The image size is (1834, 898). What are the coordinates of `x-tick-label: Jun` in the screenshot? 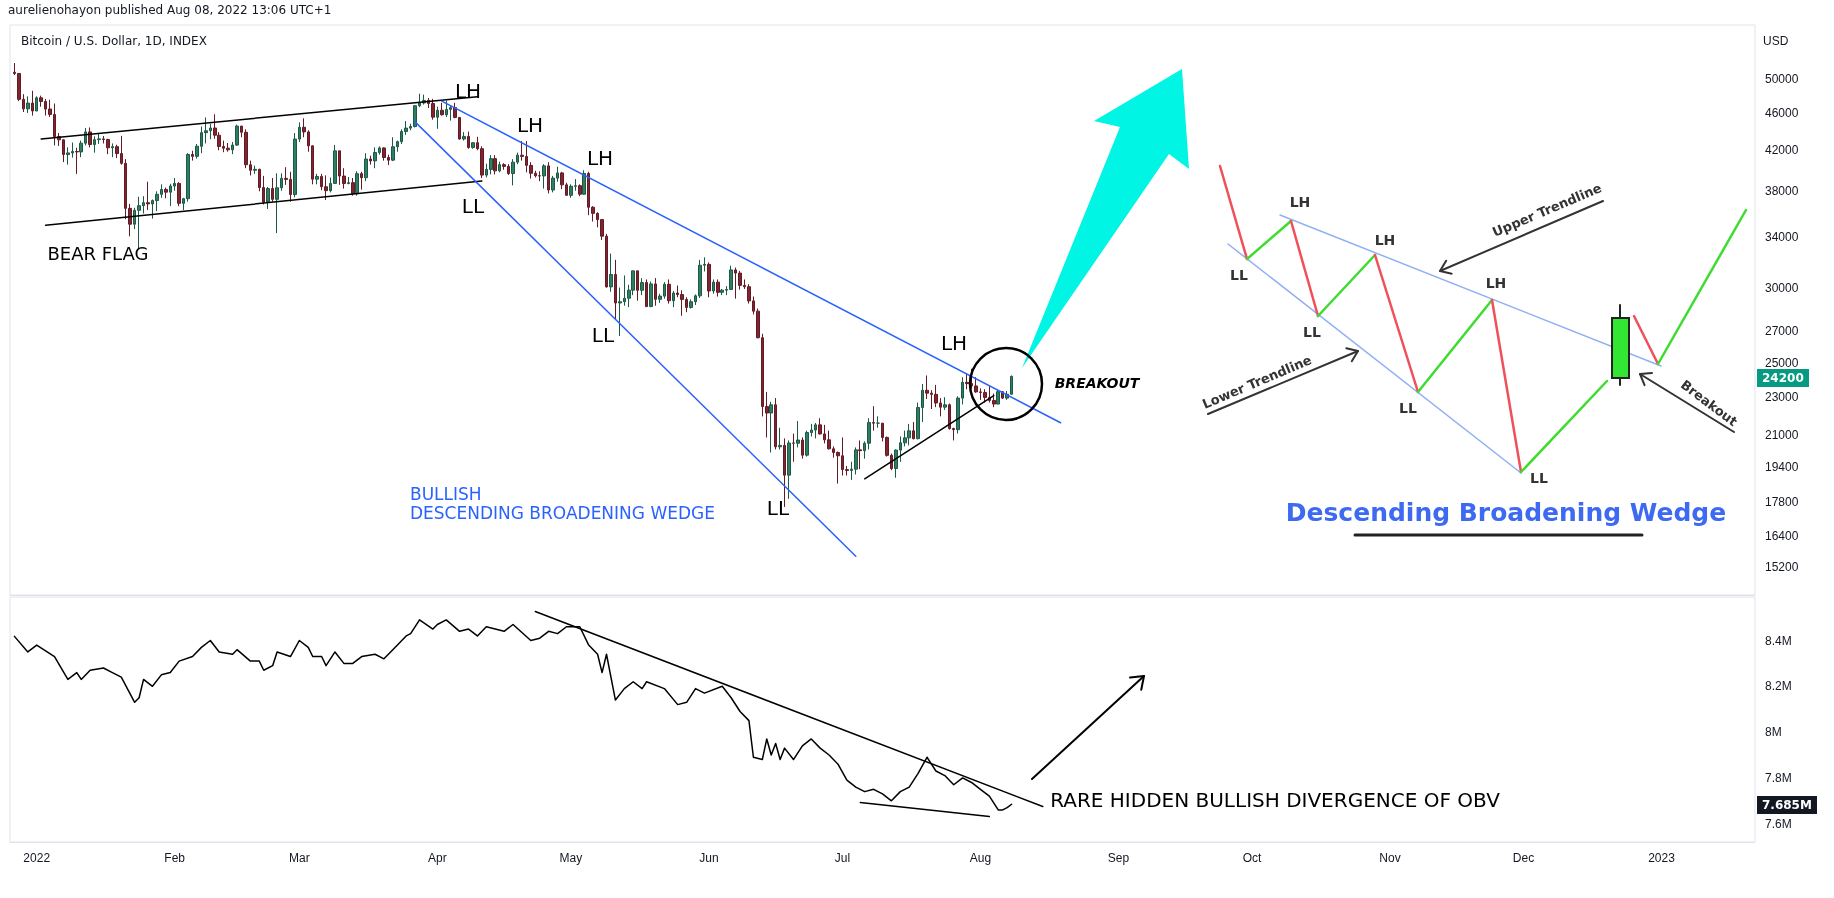 It's located at (709, 858).